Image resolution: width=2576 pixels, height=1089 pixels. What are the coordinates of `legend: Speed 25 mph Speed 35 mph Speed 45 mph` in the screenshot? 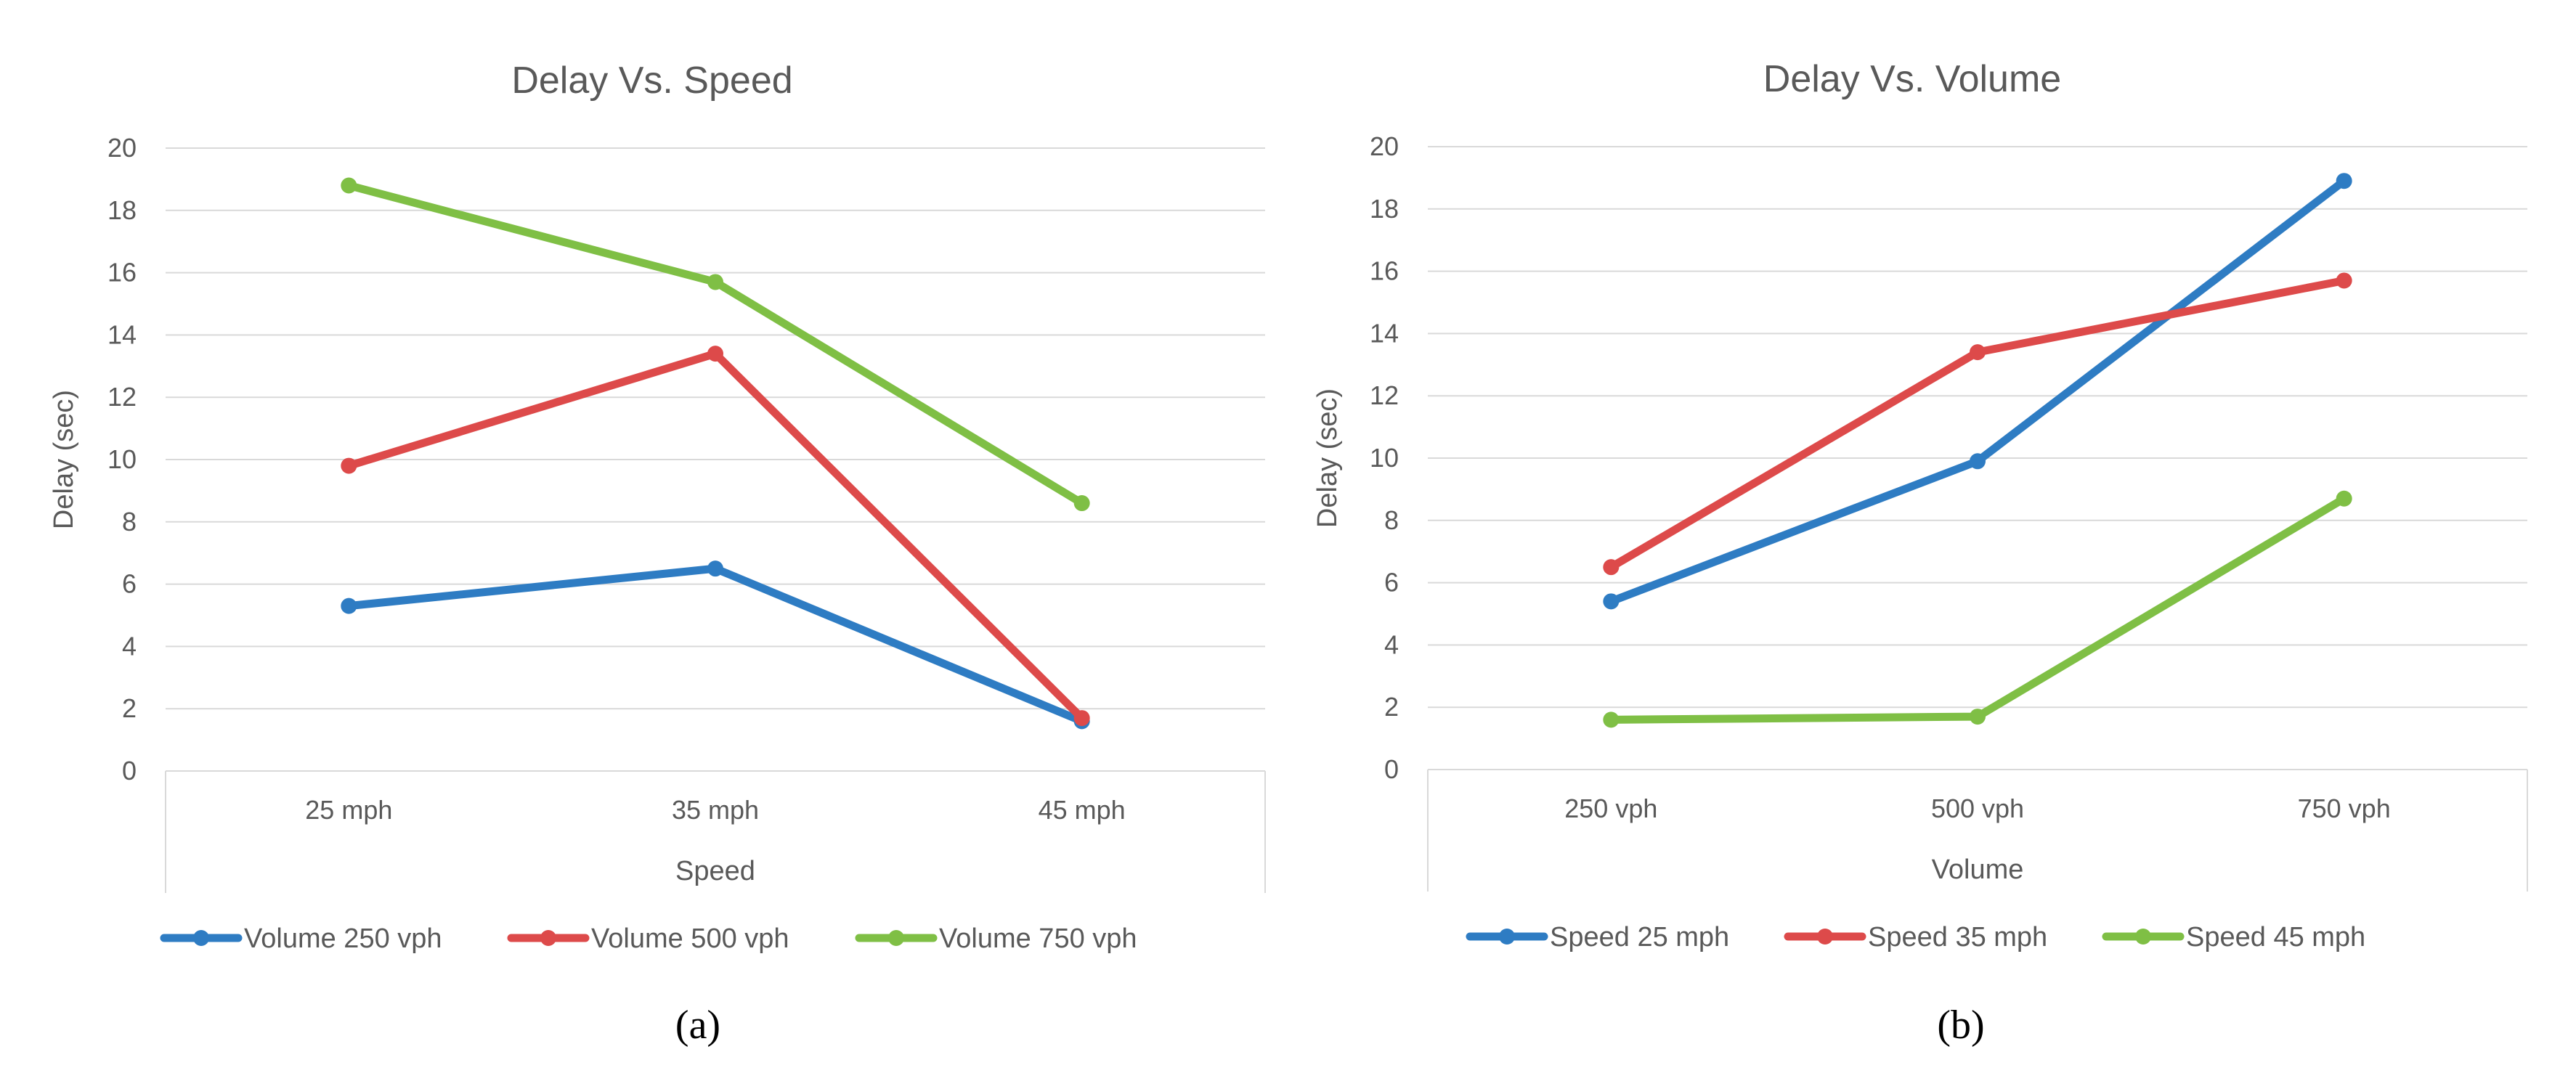 It's located at (1915, 937).